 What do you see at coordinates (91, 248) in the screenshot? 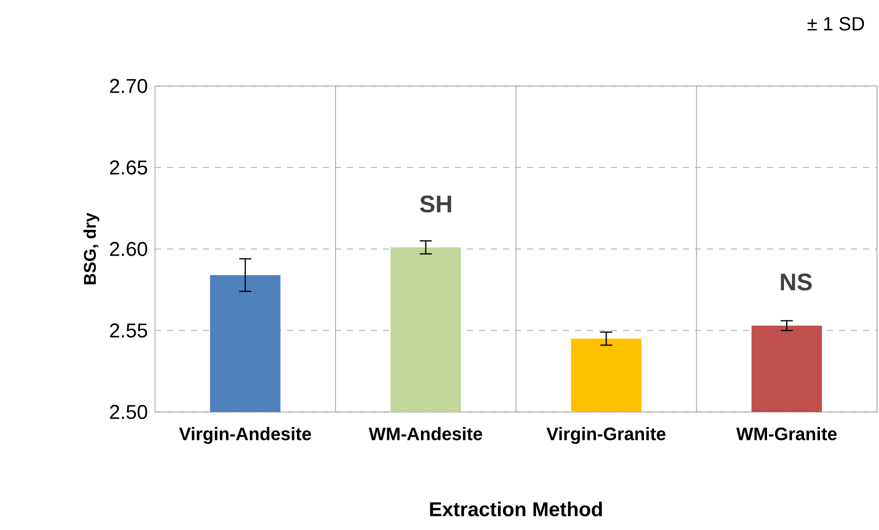
I see `y-axis-title: BSG, dry` at bounding box center [91, 248].